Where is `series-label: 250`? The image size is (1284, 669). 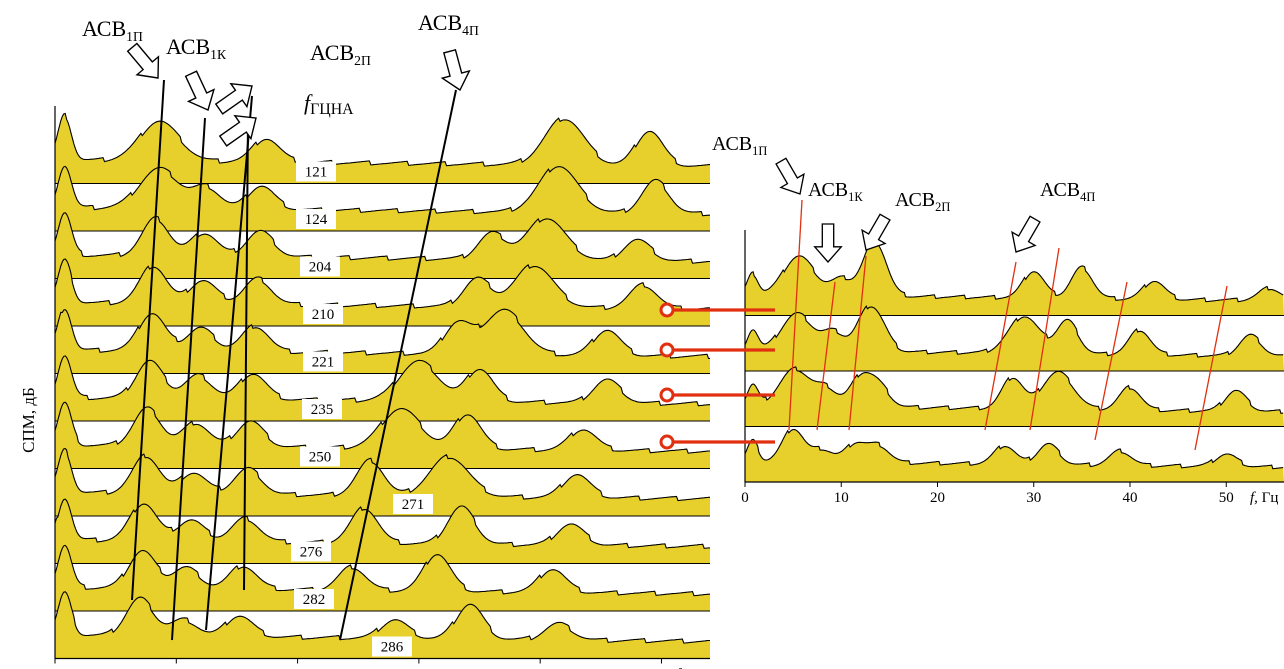 series-label: 250 is located at coordinates (320, 458).